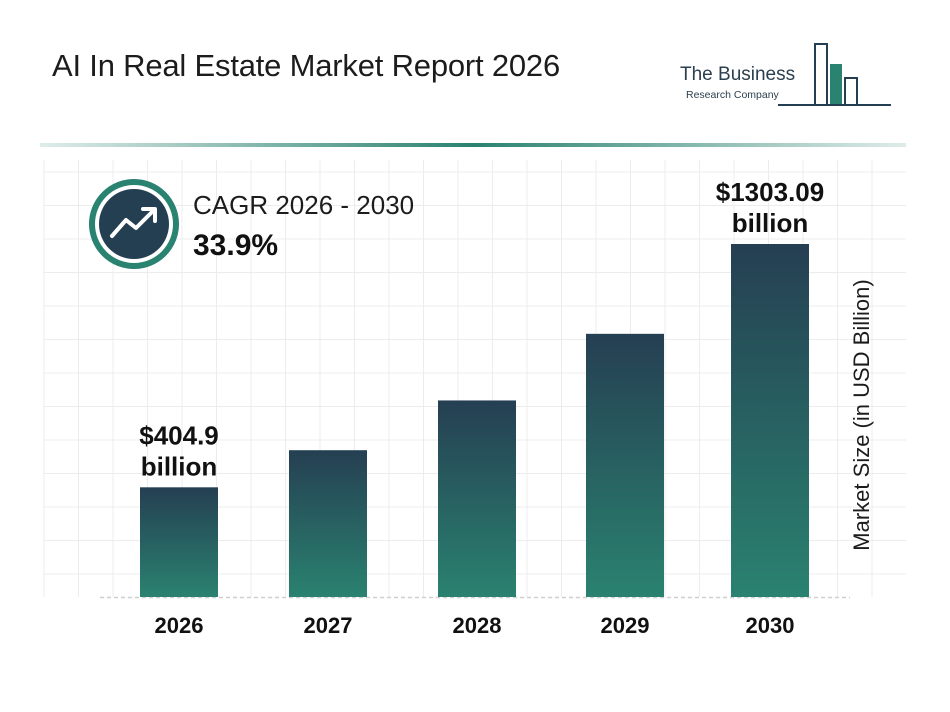 The image size is (950, 712). Describe the element at coordinates (328, 625) in the screenshot. I see `x-tick-label: 2027` at that location.